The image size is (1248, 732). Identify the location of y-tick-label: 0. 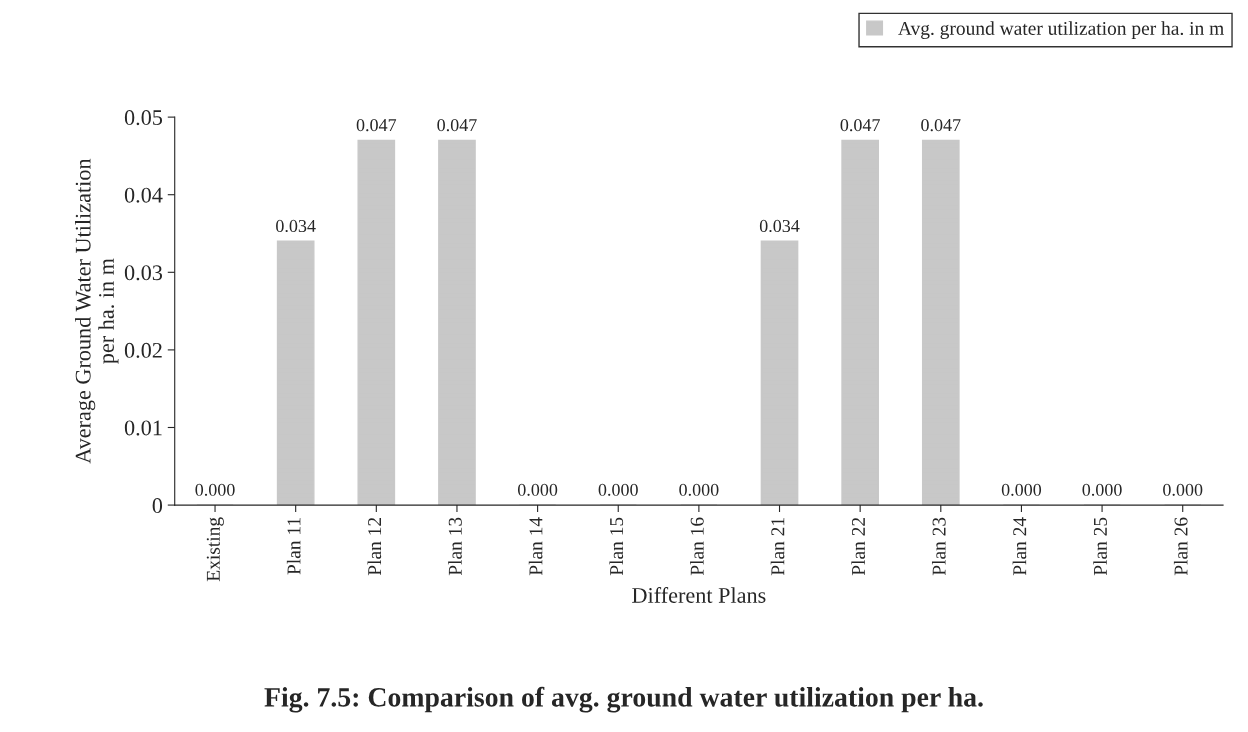
(157, 506).